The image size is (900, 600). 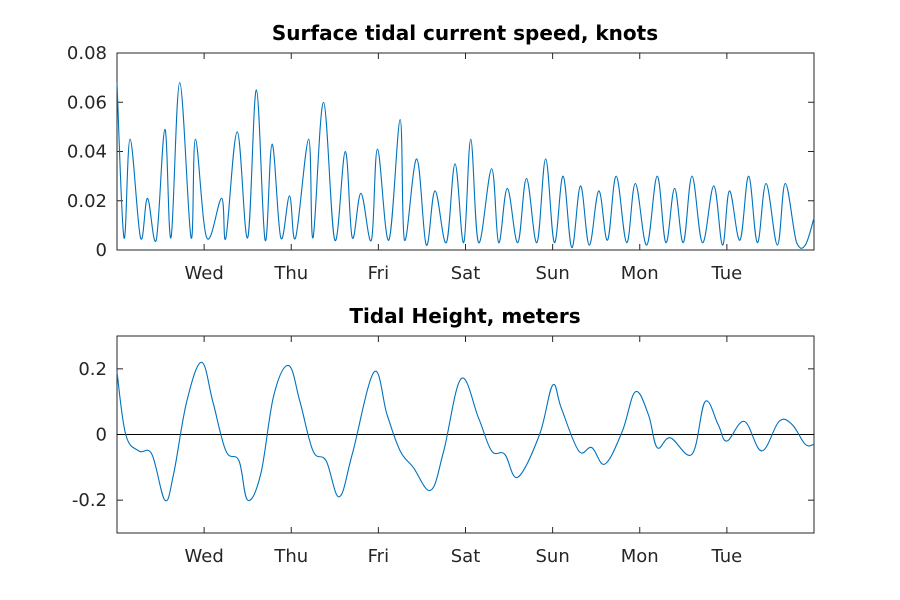 I want to click on tidal-height-x-tick-label: Tue, so click(x=727, y=556).